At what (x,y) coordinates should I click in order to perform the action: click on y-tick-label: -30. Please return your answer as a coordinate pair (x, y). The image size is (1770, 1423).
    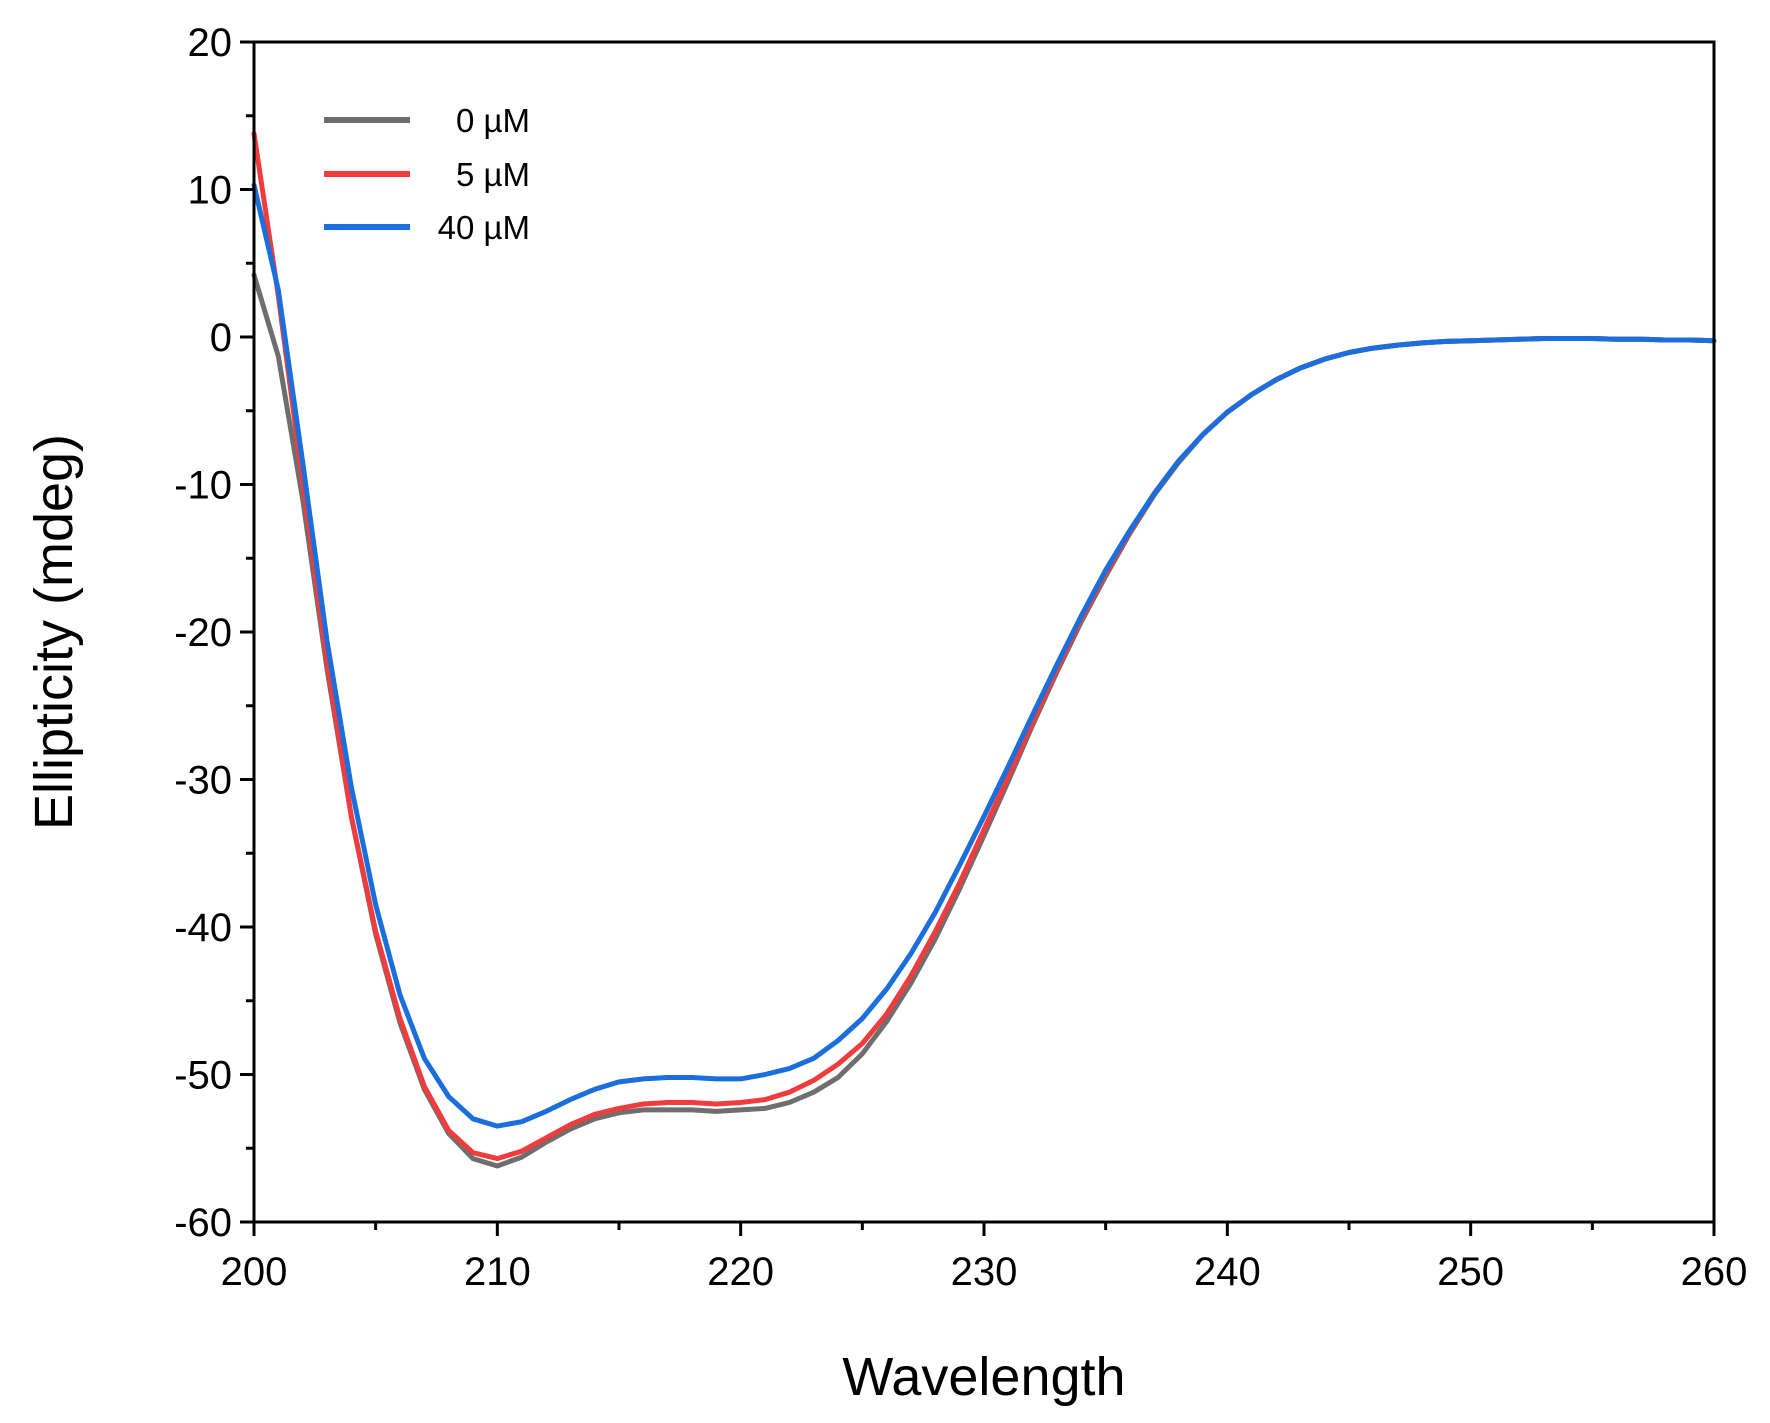
    Looking at the image, I should click on (203, 781).